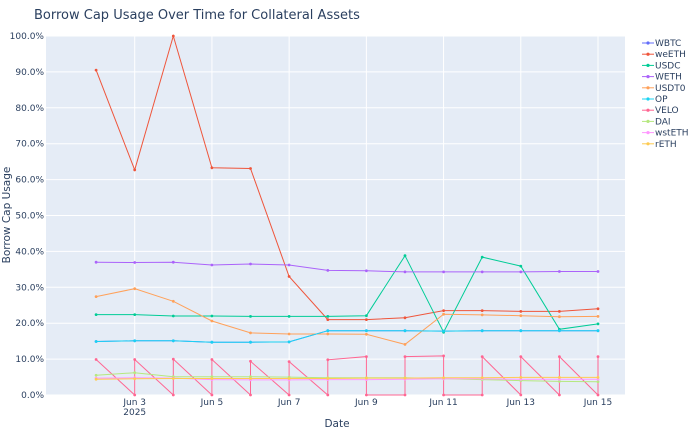 This screenshot has height=431, width=690. Describe the element at coordinates (347, 316) in the screenshot. I see `series-usdt0` at that location.